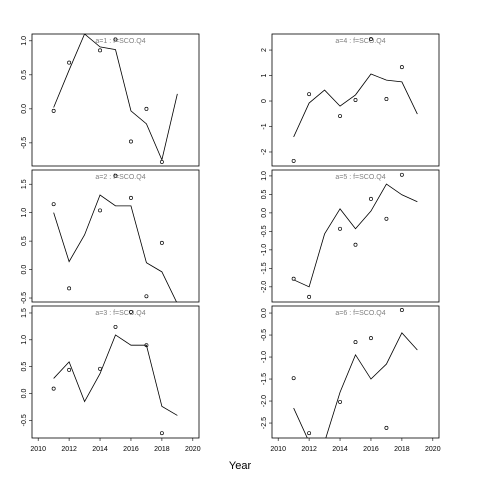  I want to click on strip-label: a=5 : f=SCO.Q4, so click(360, 177).